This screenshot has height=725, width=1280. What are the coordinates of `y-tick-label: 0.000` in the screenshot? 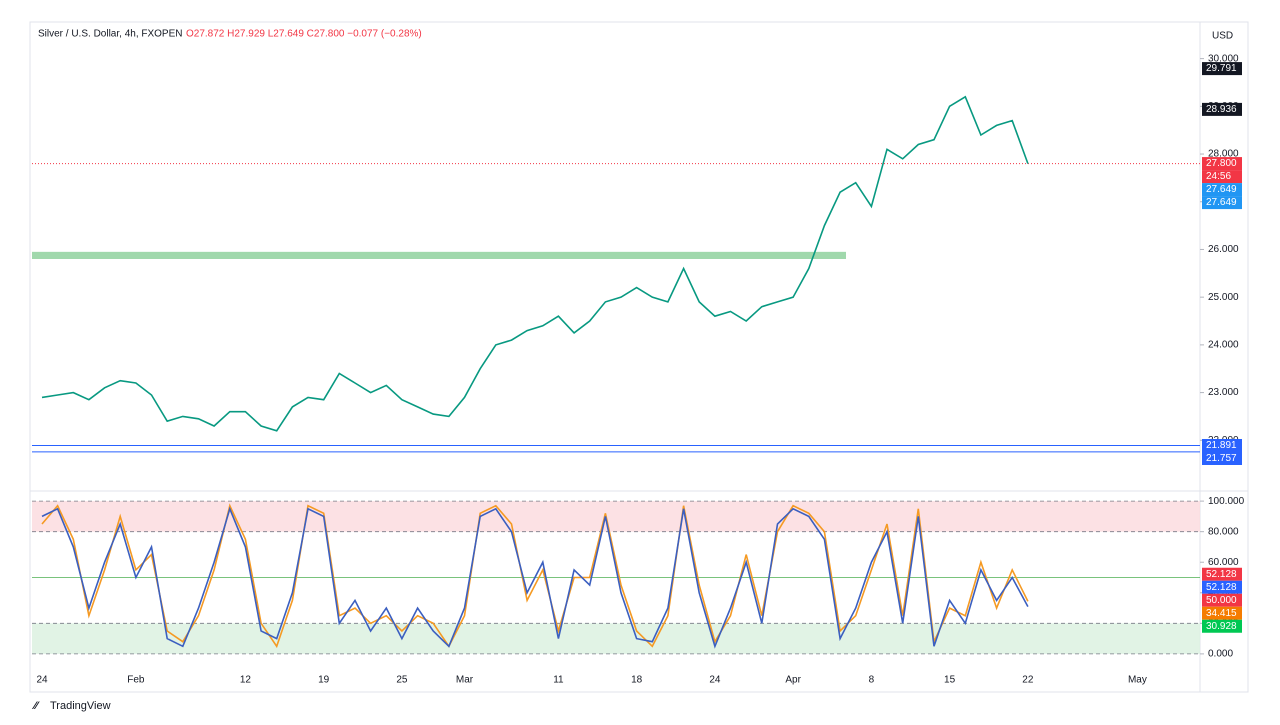 It's located at (1220, 654).